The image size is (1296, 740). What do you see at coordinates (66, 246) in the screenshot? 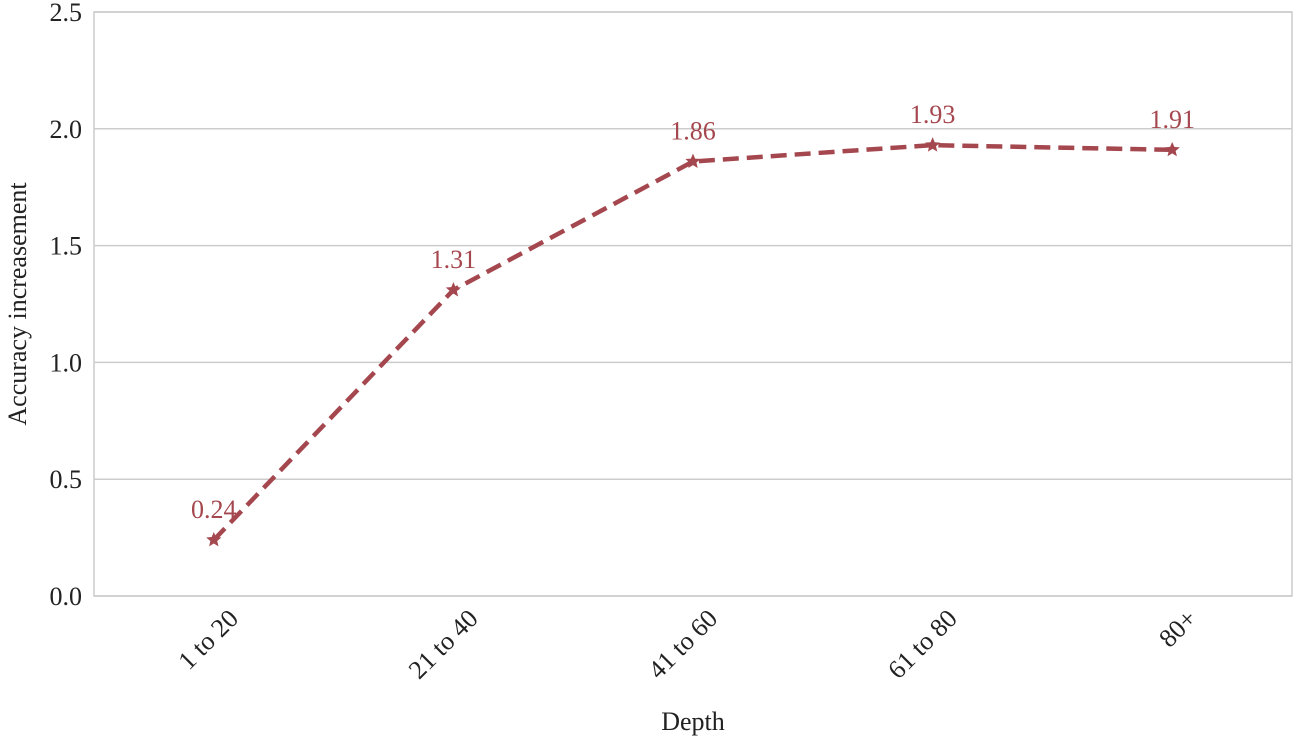
I see `y-tick-label: 1.5` at bounding box center [66, 246].